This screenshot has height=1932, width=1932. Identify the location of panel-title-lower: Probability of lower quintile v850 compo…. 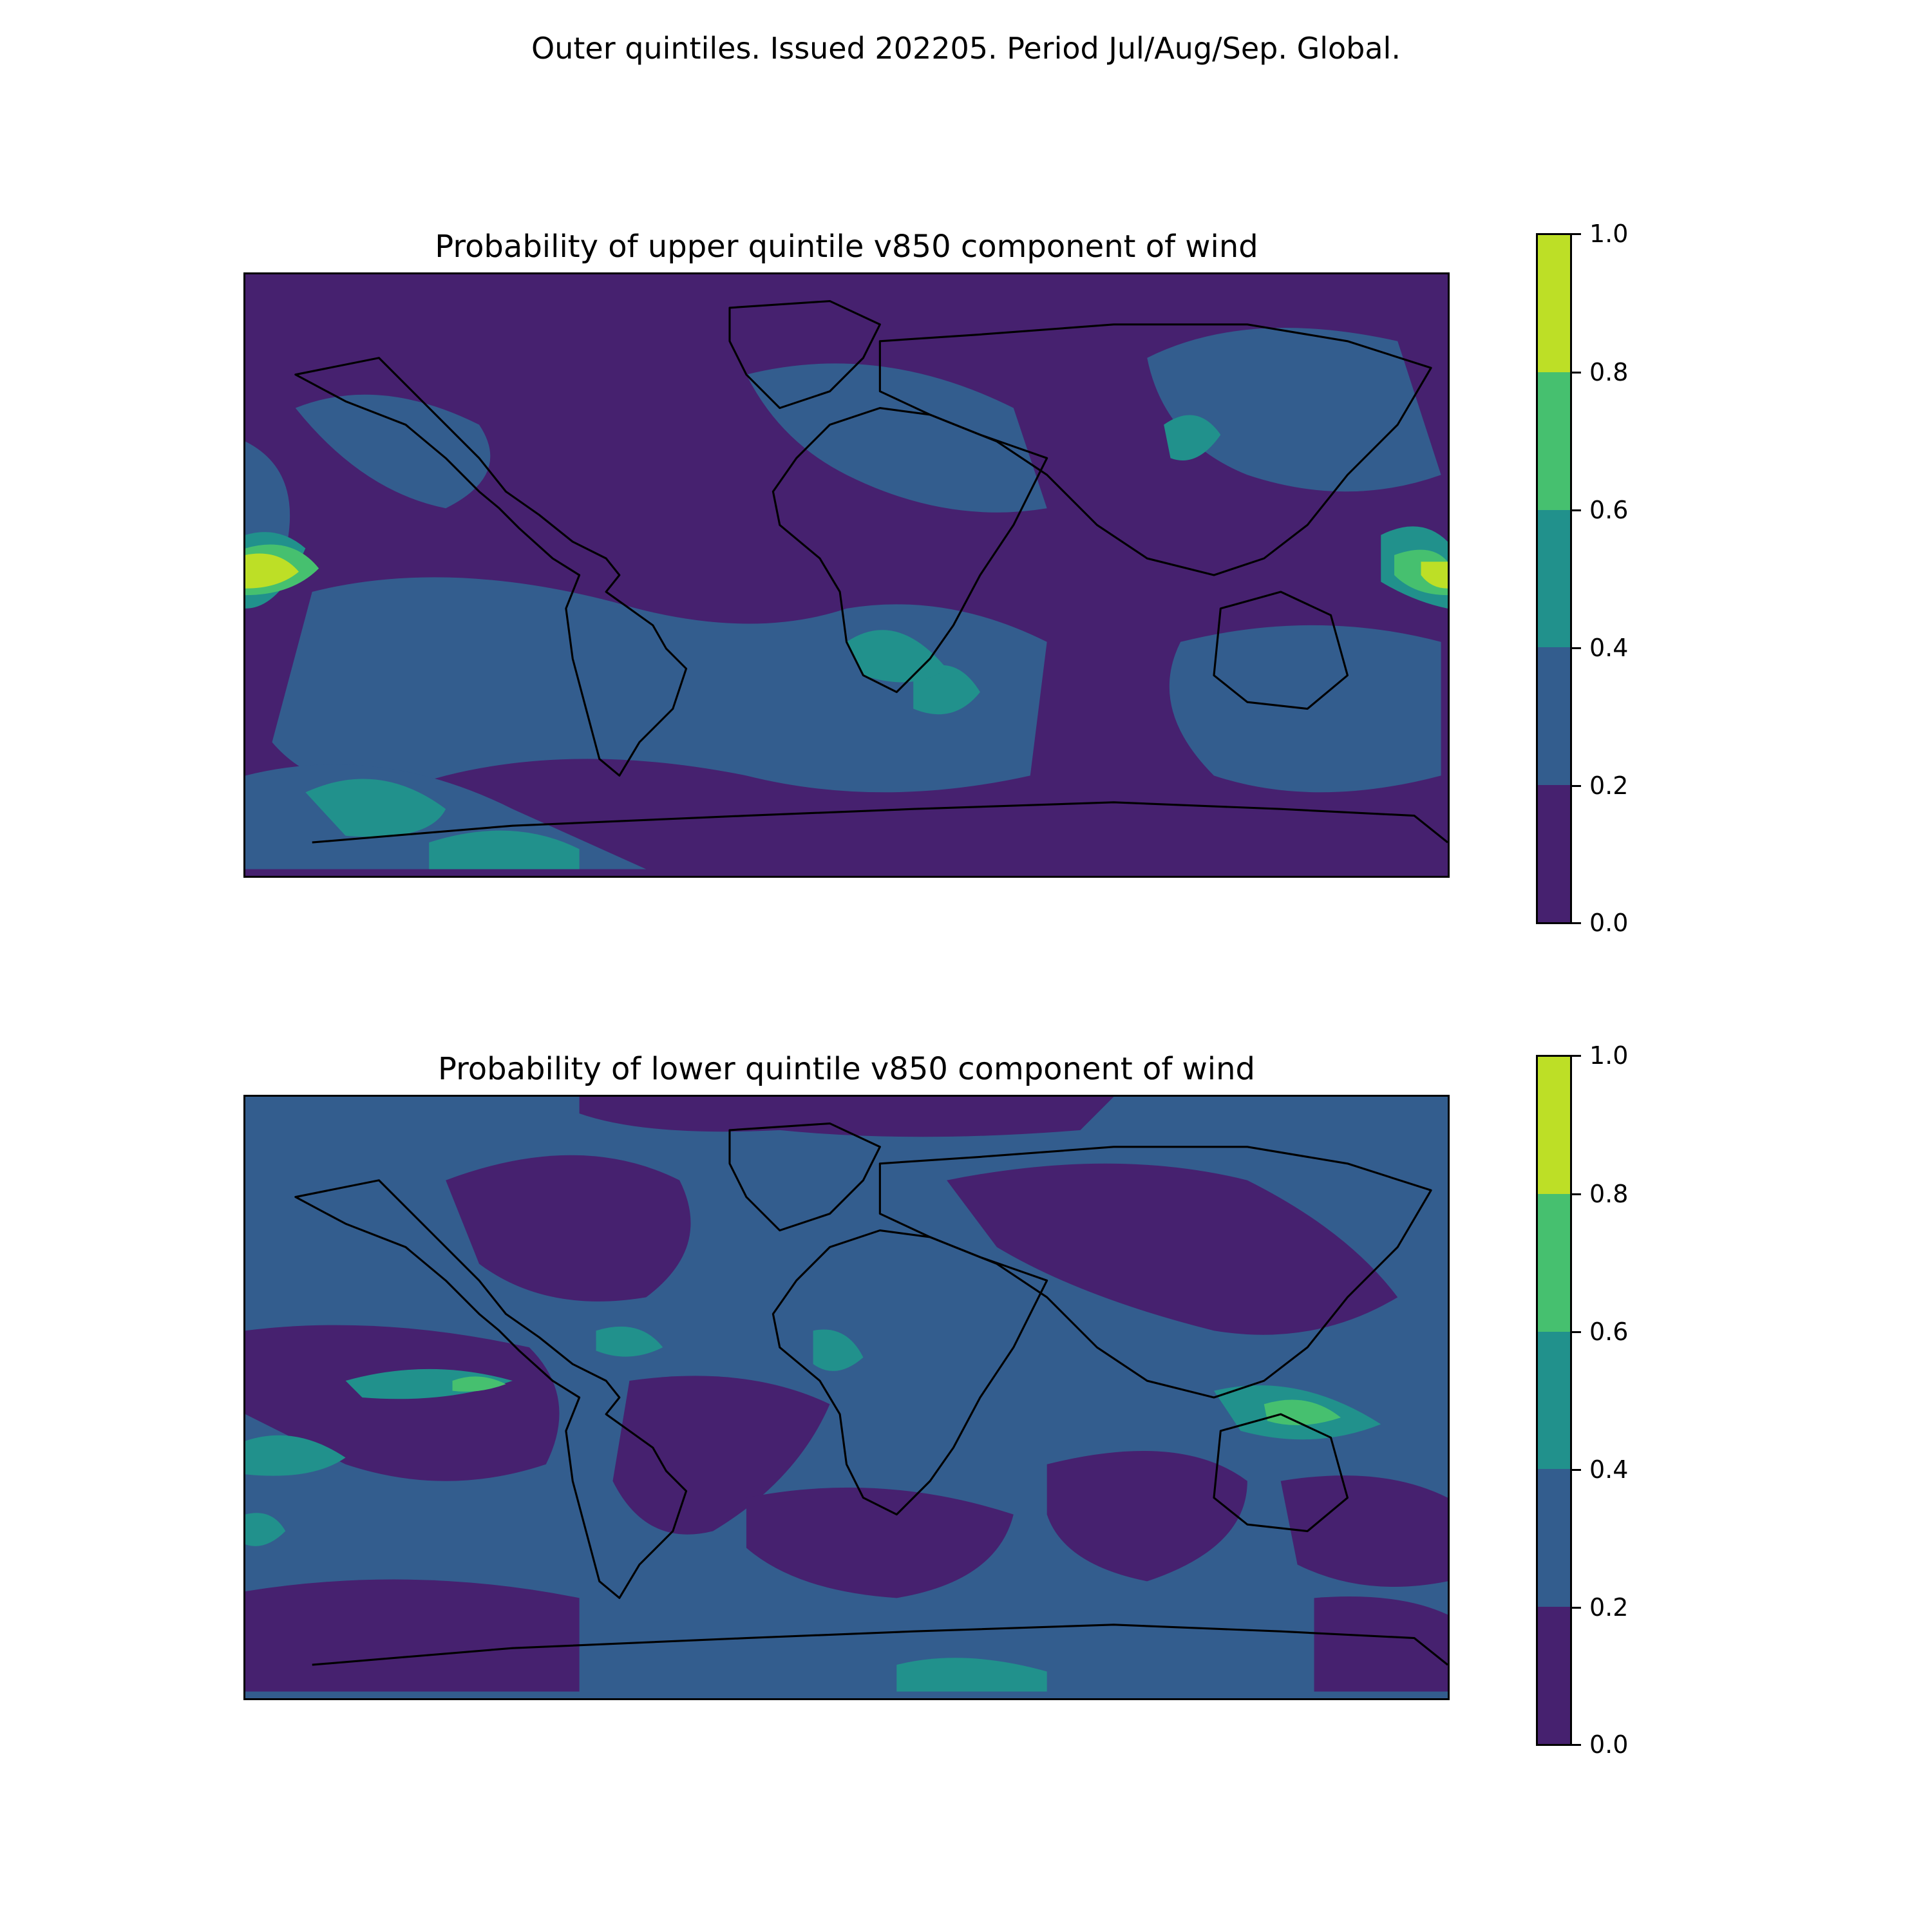
(846, 1069).